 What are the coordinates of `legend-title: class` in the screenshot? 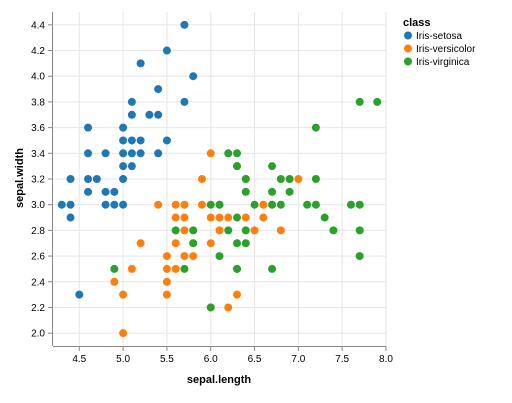 It's located at (417, 23).